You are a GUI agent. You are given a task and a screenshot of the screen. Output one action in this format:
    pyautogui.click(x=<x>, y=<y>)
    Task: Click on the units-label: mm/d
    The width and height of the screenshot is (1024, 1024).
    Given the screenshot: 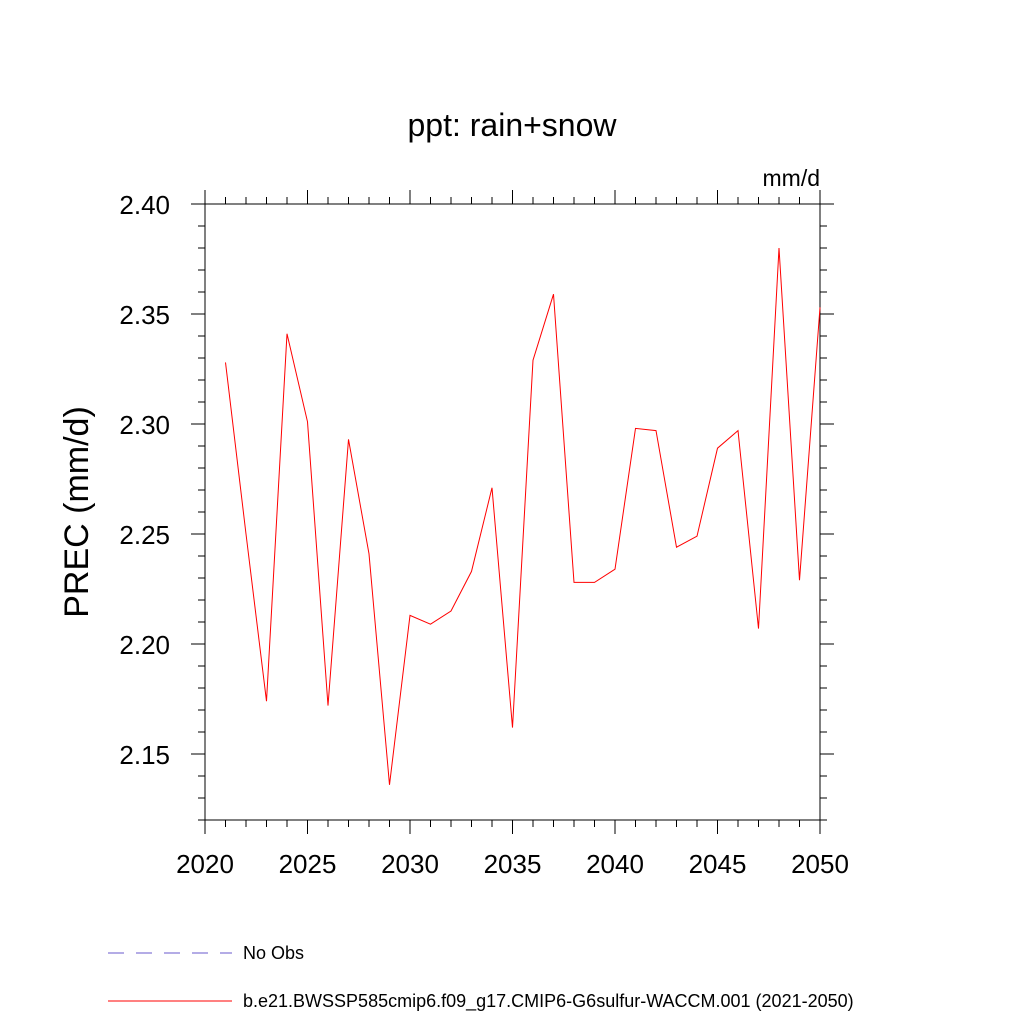 What is the action you would take?
    pyautogui.click(x=792, y=178)
    